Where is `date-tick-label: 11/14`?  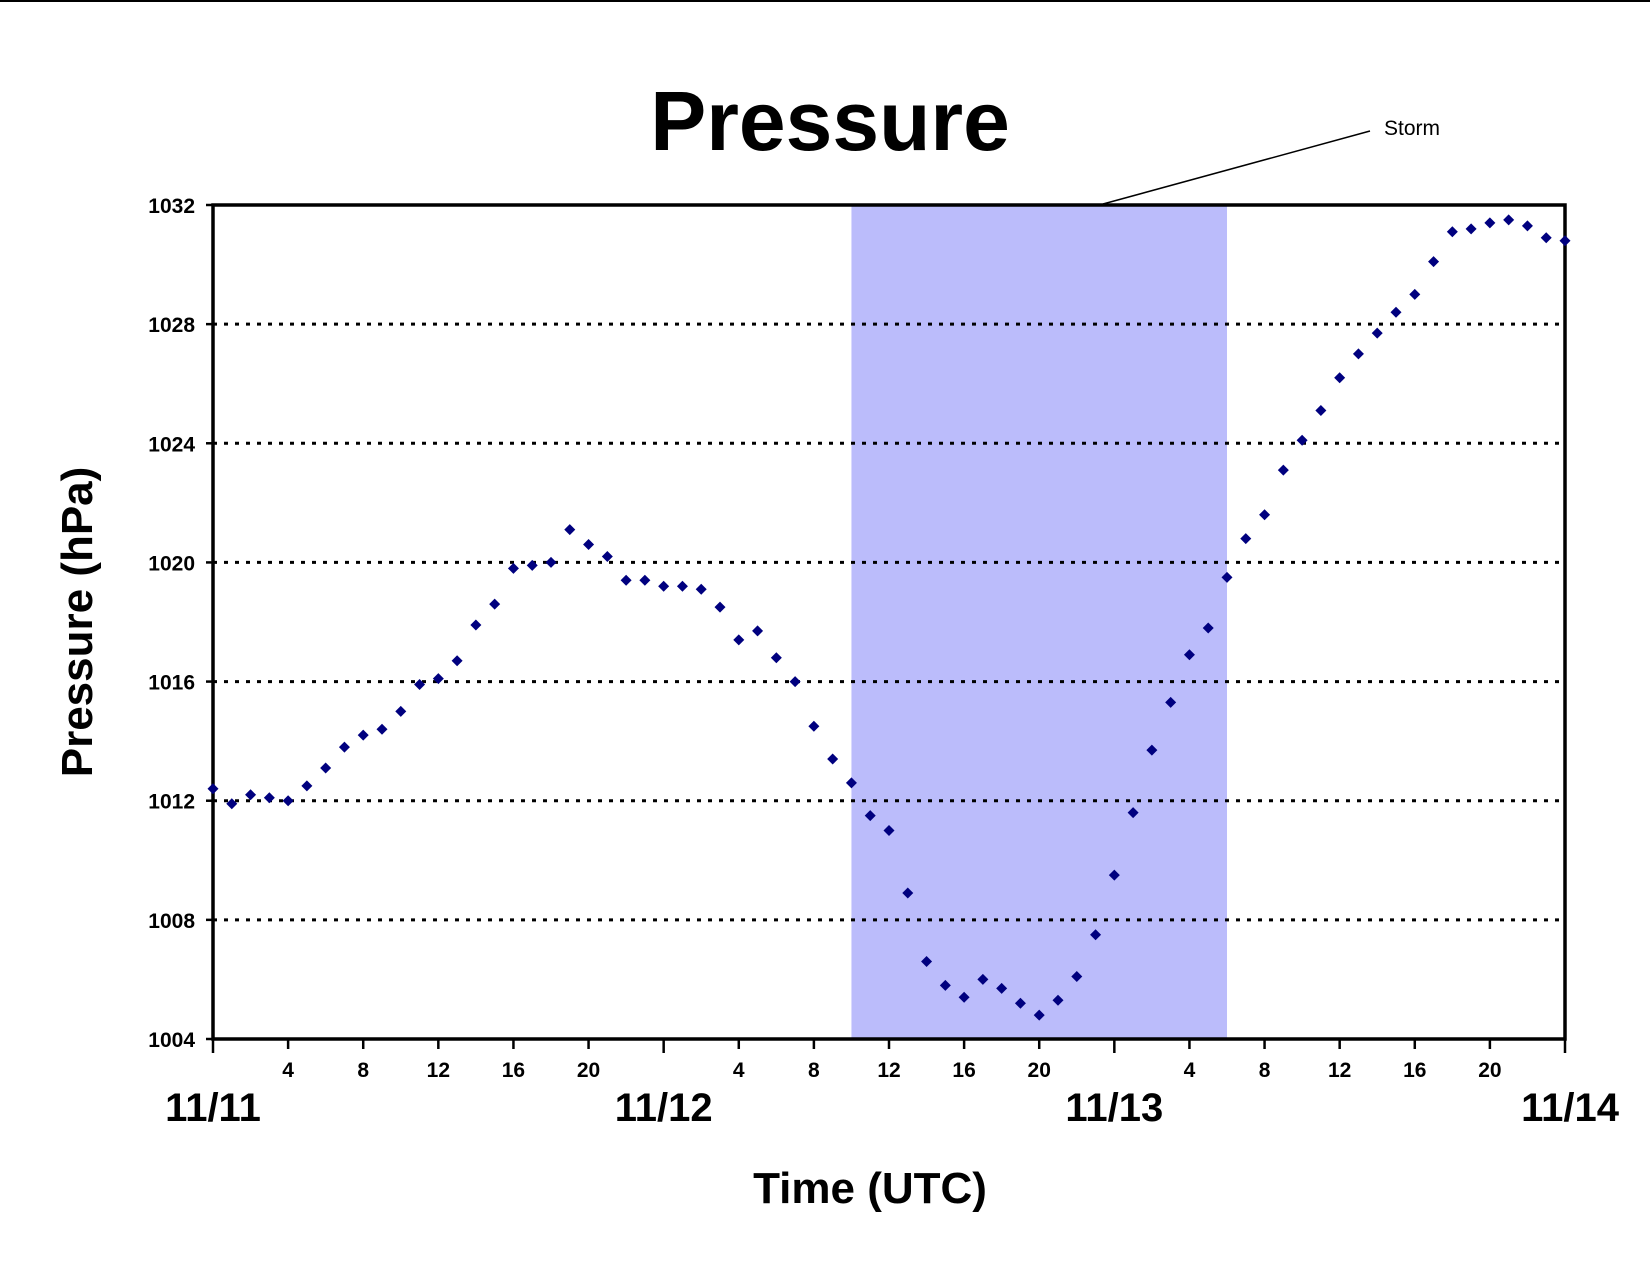 date-tick-label: 11/14 is located at coordinates (1570, 1108).